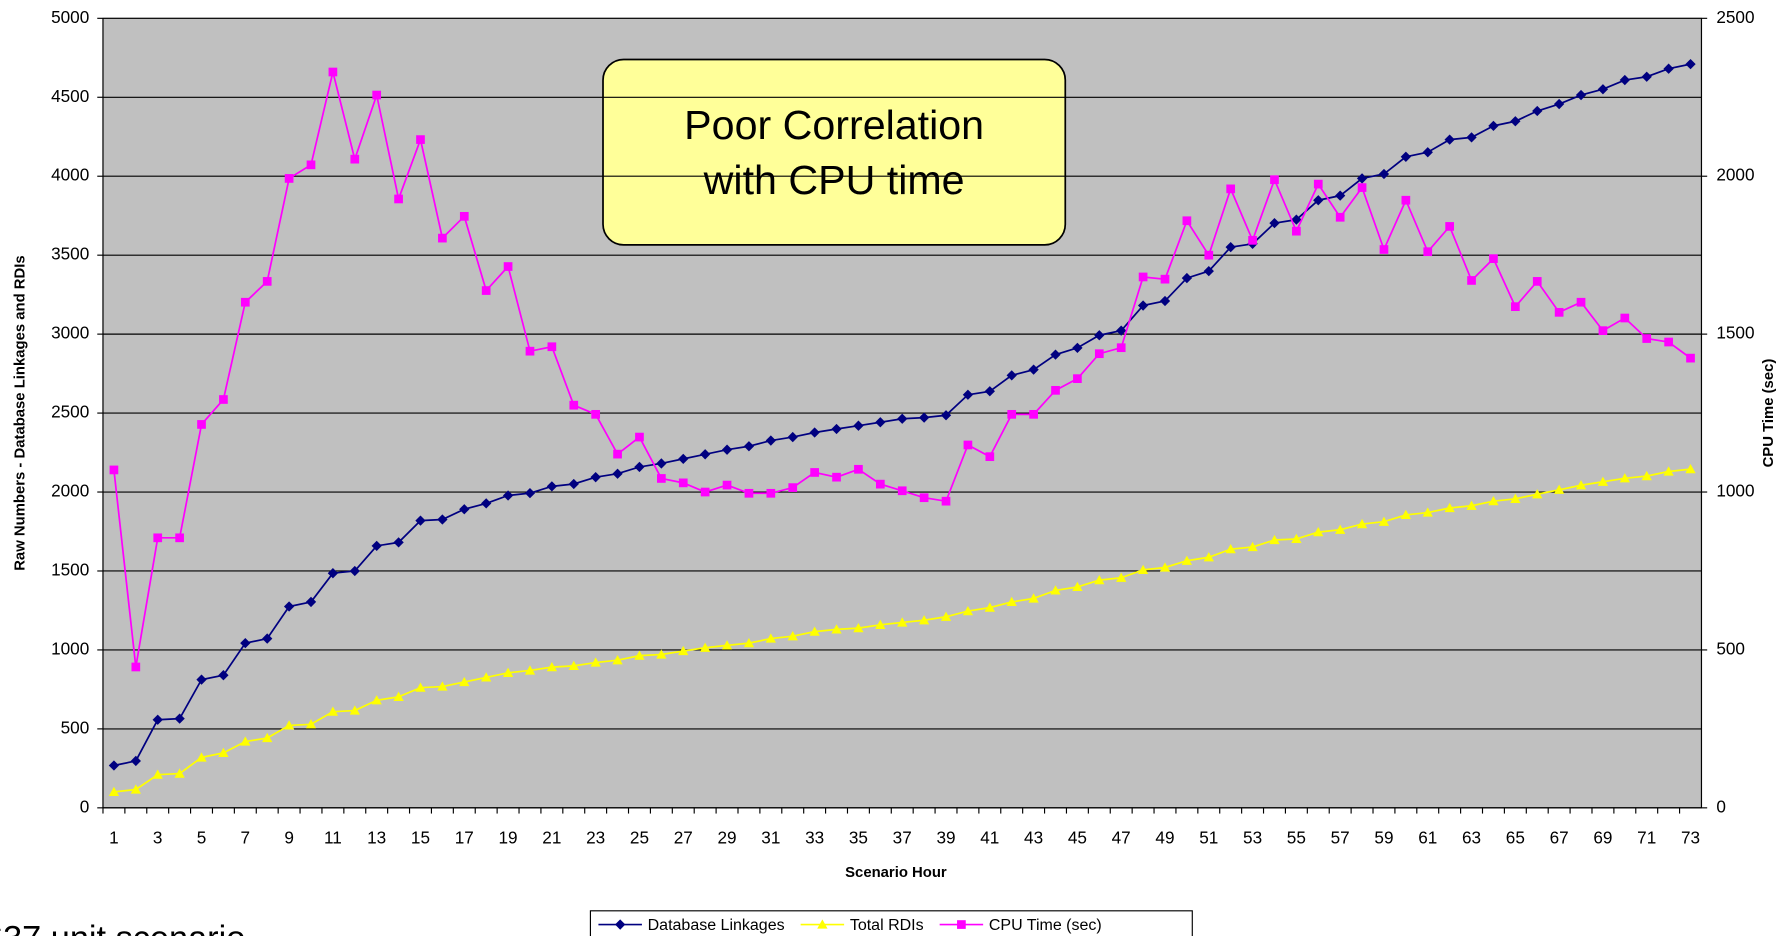 This screenshot has width=1785, height=936. I want to click on x-tick-label: 41, so click(989, 837).